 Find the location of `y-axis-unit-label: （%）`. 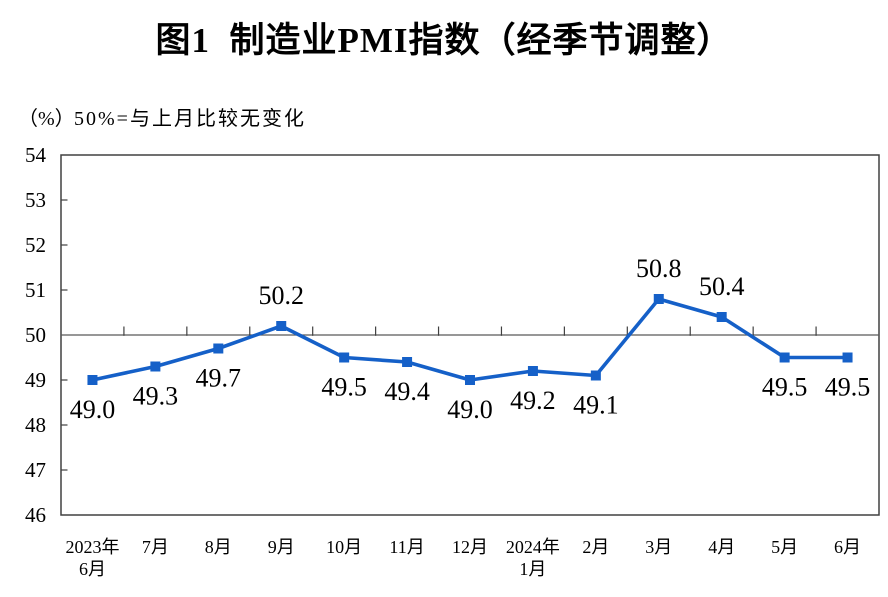

y-axis-unit-label: （%） is located at coordinates (46, 119).